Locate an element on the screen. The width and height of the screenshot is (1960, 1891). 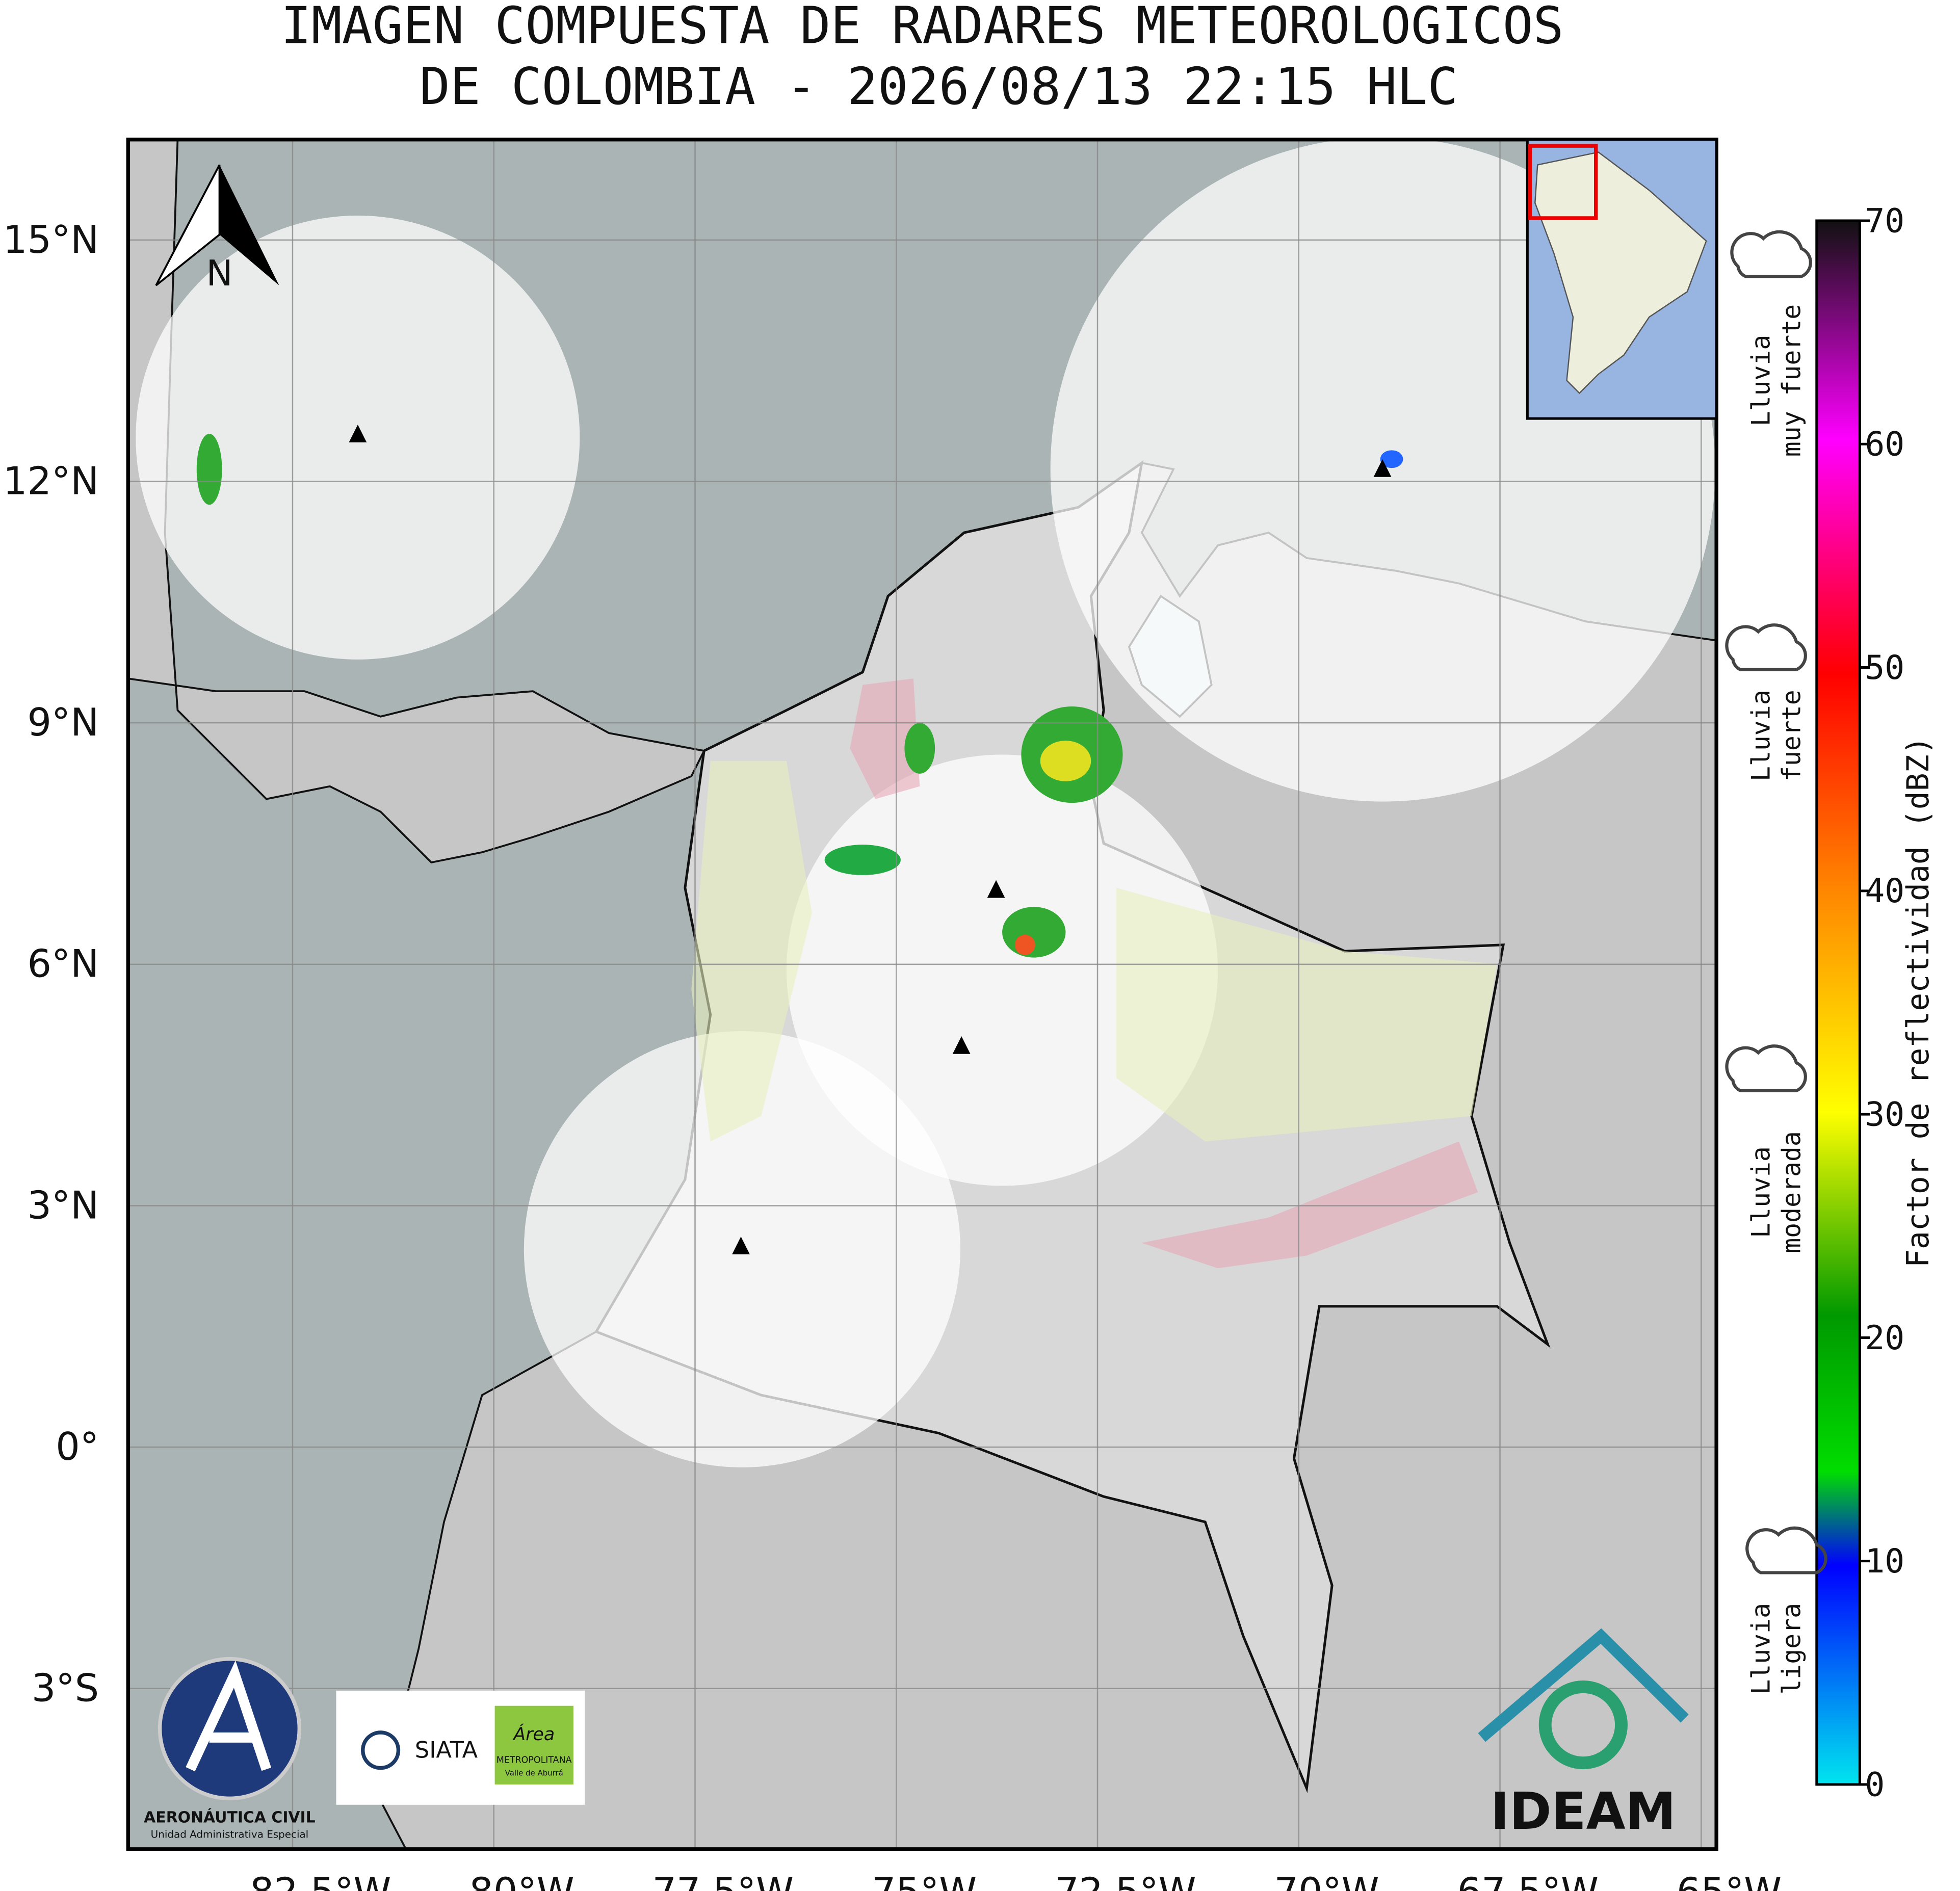
colorbar-tick-label: 0 is located at coordinates (1875, 1785).